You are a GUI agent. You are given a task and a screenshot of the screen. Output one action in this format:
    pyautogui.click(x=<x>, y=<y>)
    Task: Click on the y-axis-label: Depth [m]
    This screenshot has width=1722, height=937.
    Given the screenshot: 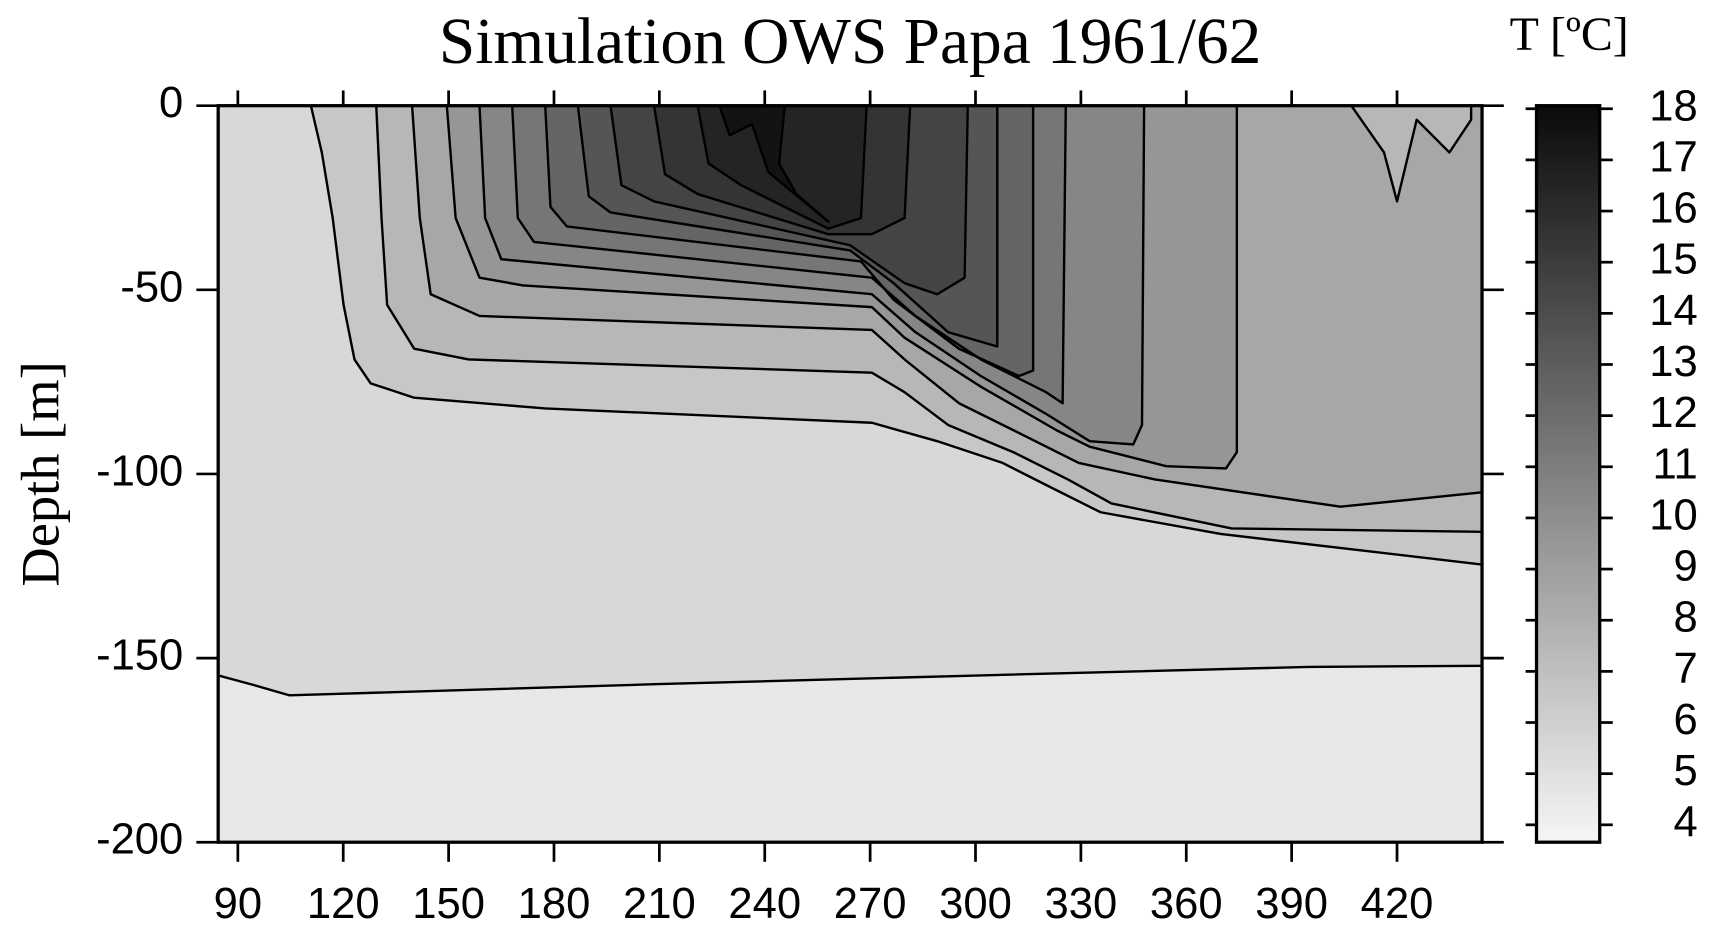 What is the action you would take?
    pyautogui.click(x=40, y=473)
    